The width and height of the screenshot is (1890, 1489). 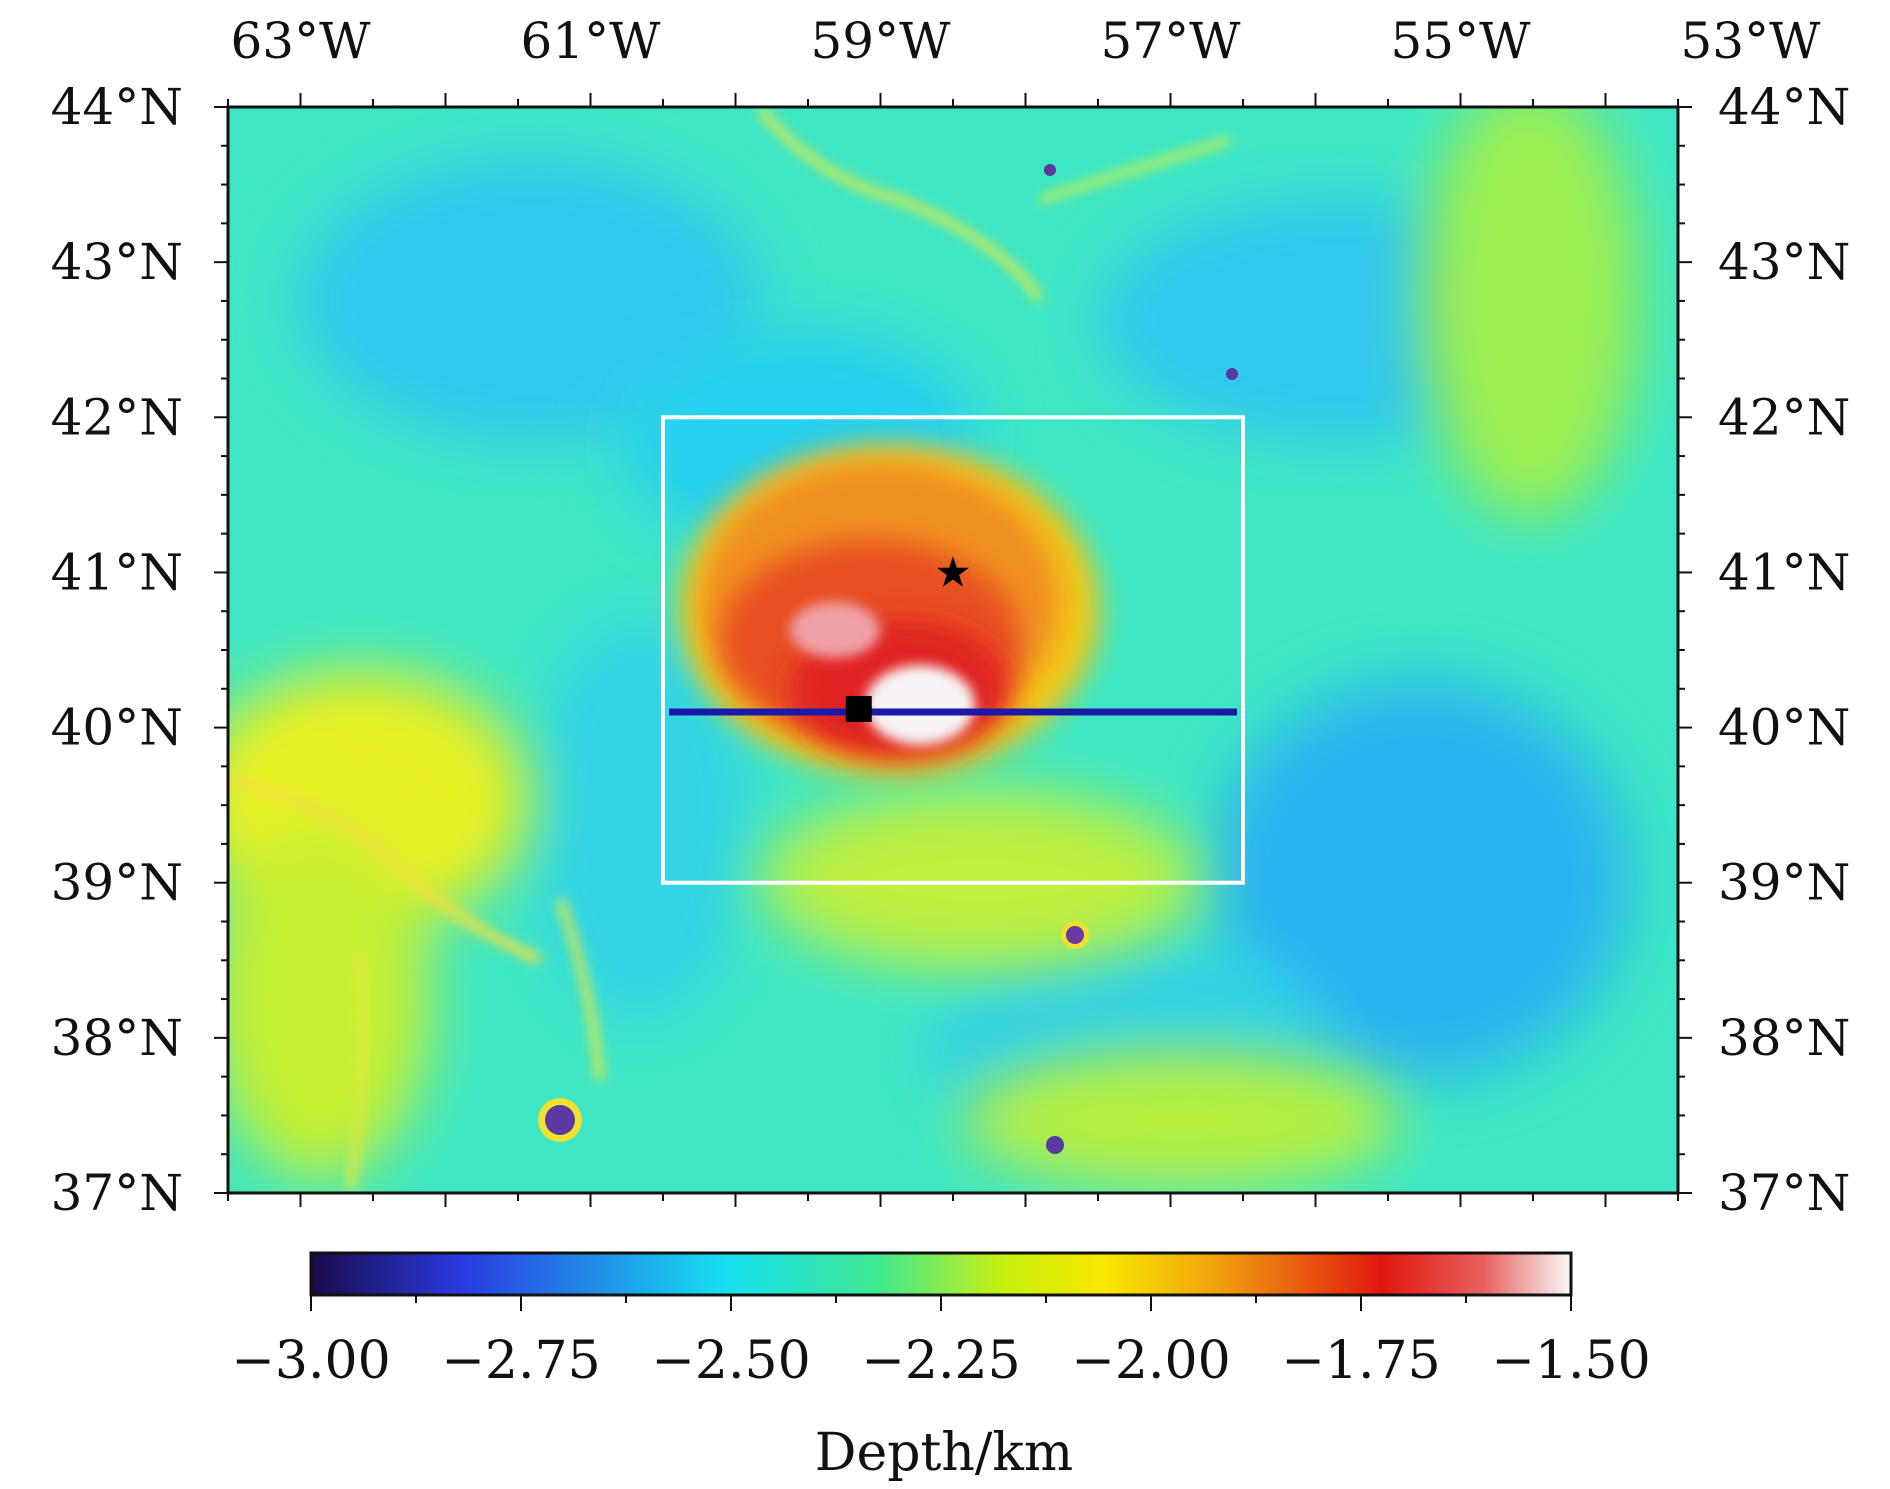 I want to click on lat-label-left: 41°N, so click(x=117, y=572).